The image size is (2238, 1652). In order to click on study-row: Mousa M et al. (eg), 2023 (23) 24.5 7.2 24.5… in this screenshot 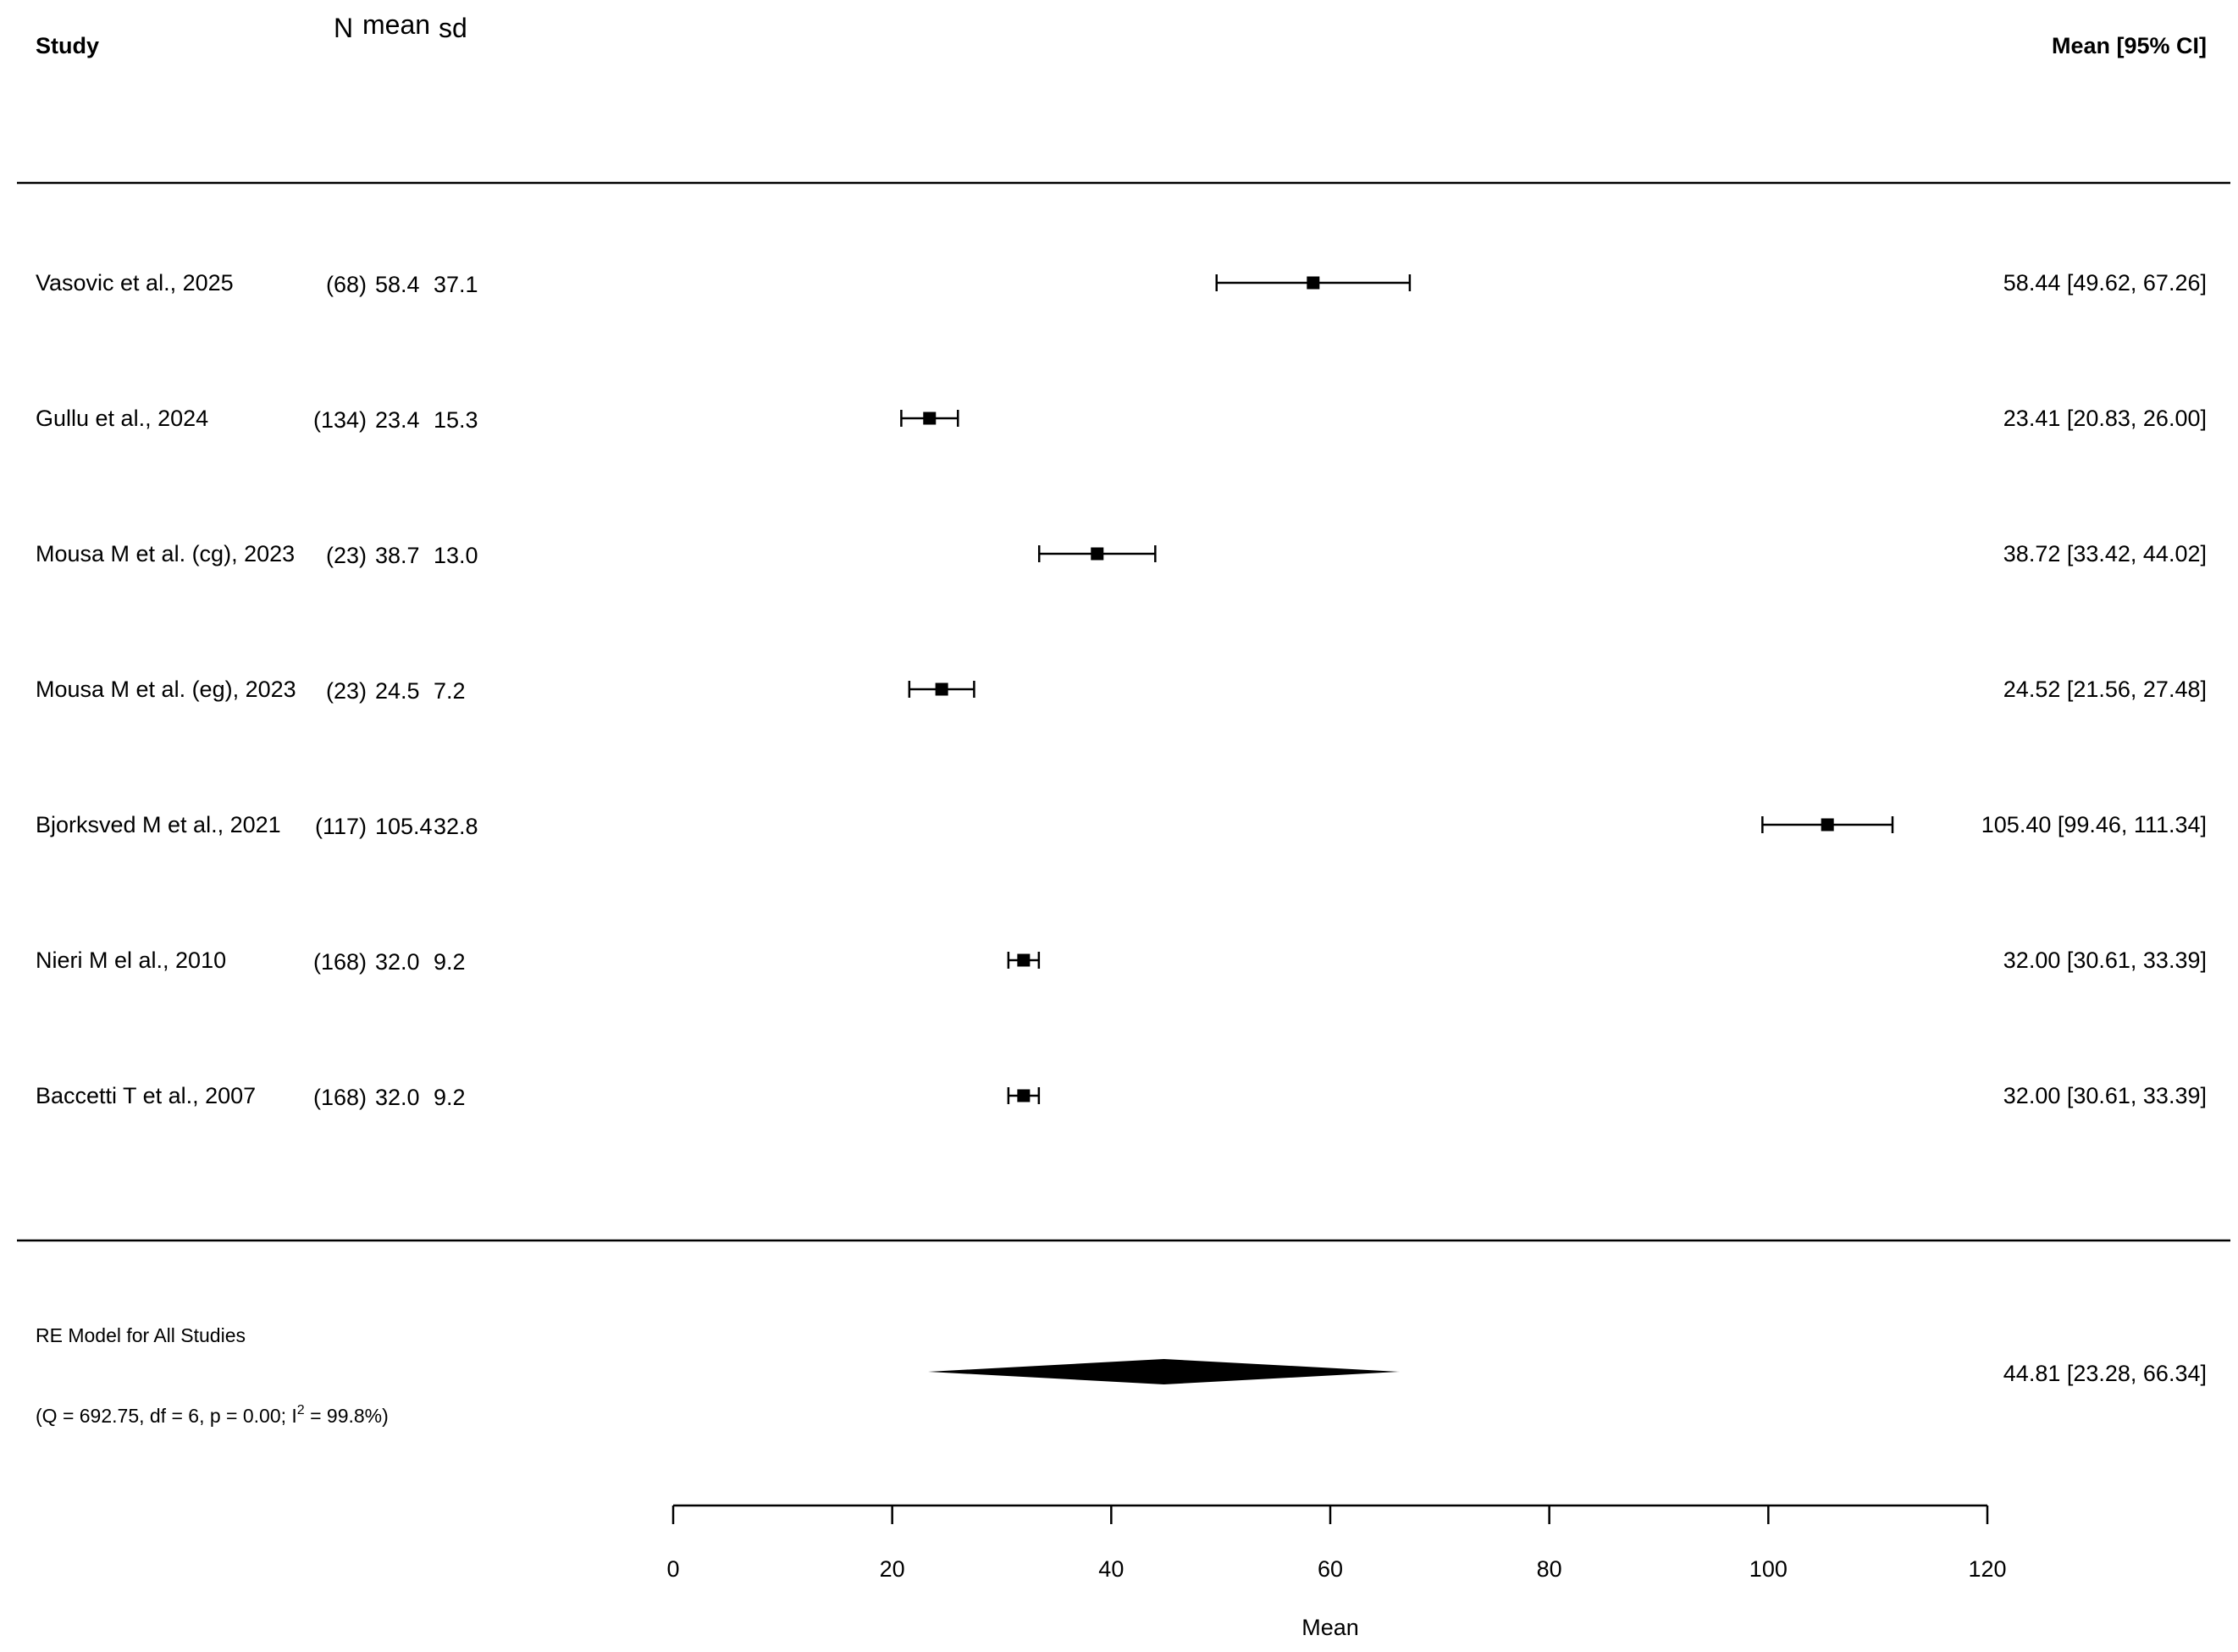, I will do `click(1121, 690)`.